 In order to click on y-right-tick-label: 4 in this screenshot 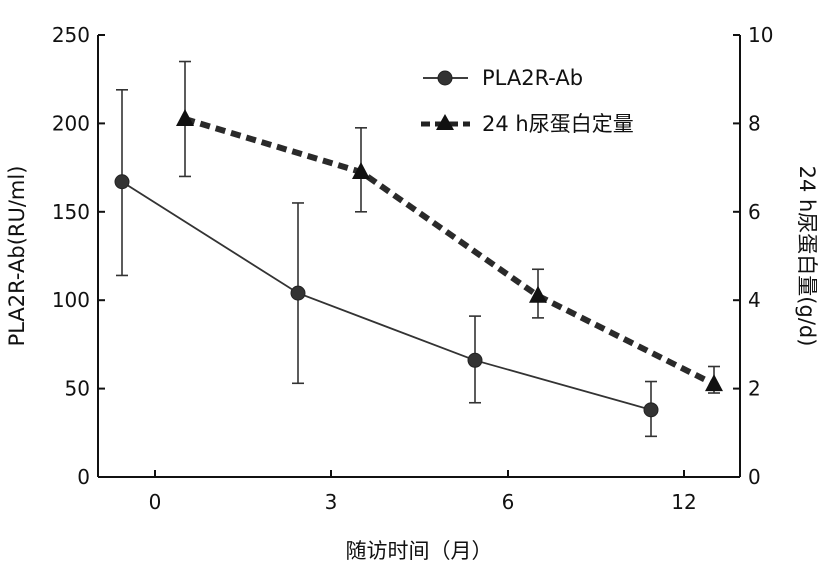, I will do `click(754, 300)`.